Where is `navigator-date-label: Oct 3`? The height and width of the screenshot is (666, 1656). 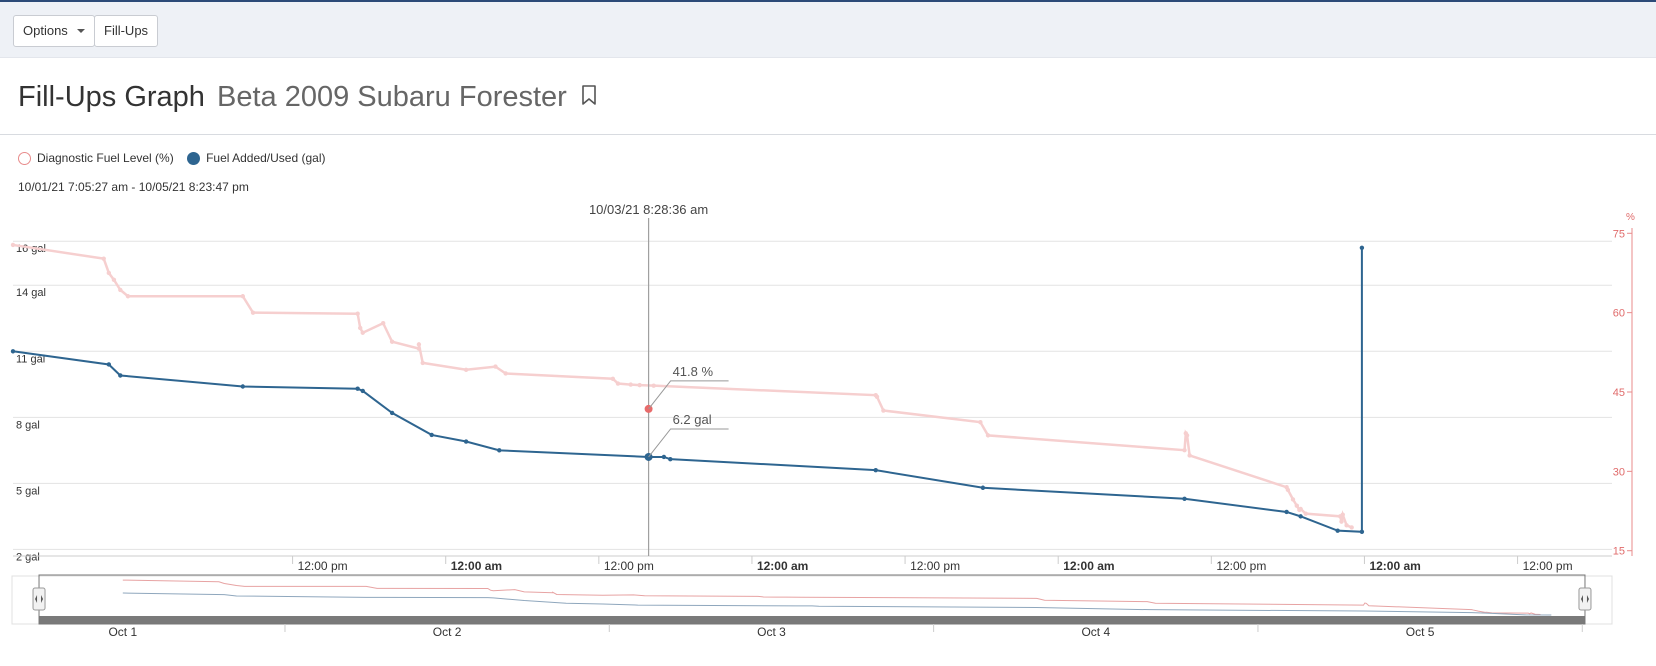 navigator-date-label: Oct 3 is located at coordinates (771, 632).